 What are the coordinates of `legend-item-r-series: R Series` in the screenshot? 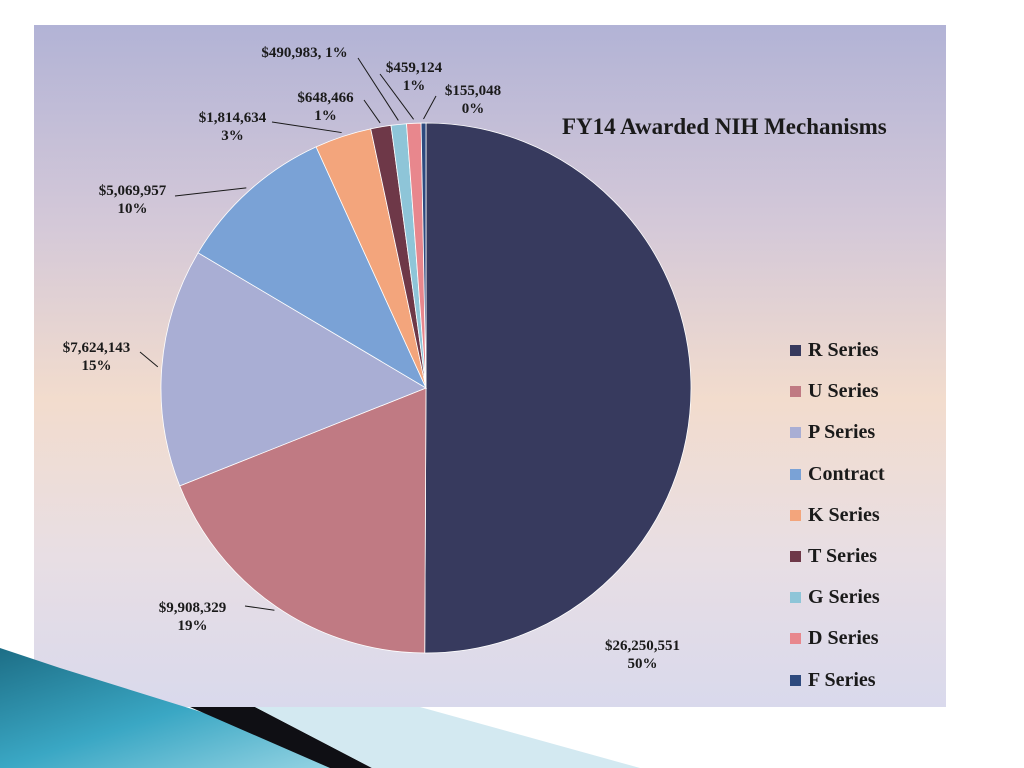 It's located at (837, 350).